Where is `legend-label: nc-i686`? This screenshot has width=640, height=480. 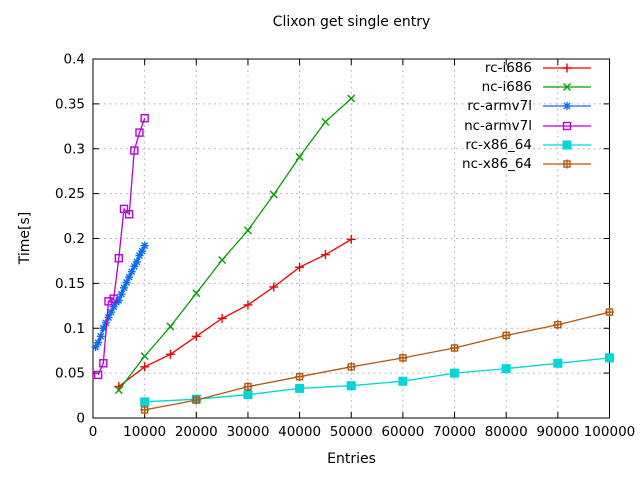 legend-label: nc-i686 is located at coordinates (506, 86).